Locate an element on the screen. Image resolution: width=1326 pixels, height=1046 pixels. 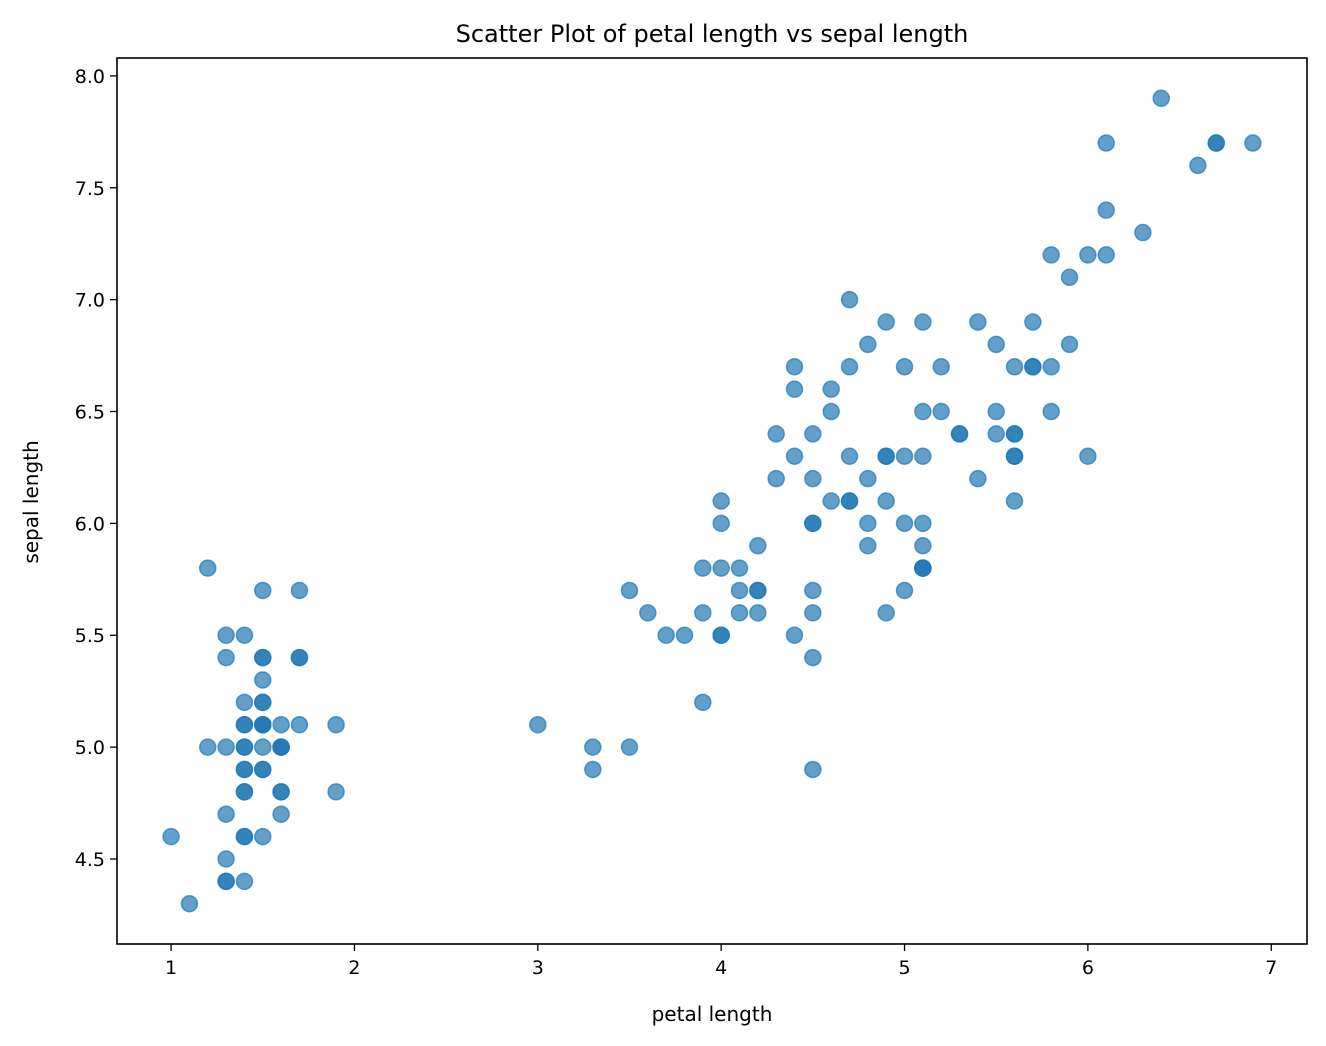
x-tick-label: 2 is located at coordinates (354, 968).